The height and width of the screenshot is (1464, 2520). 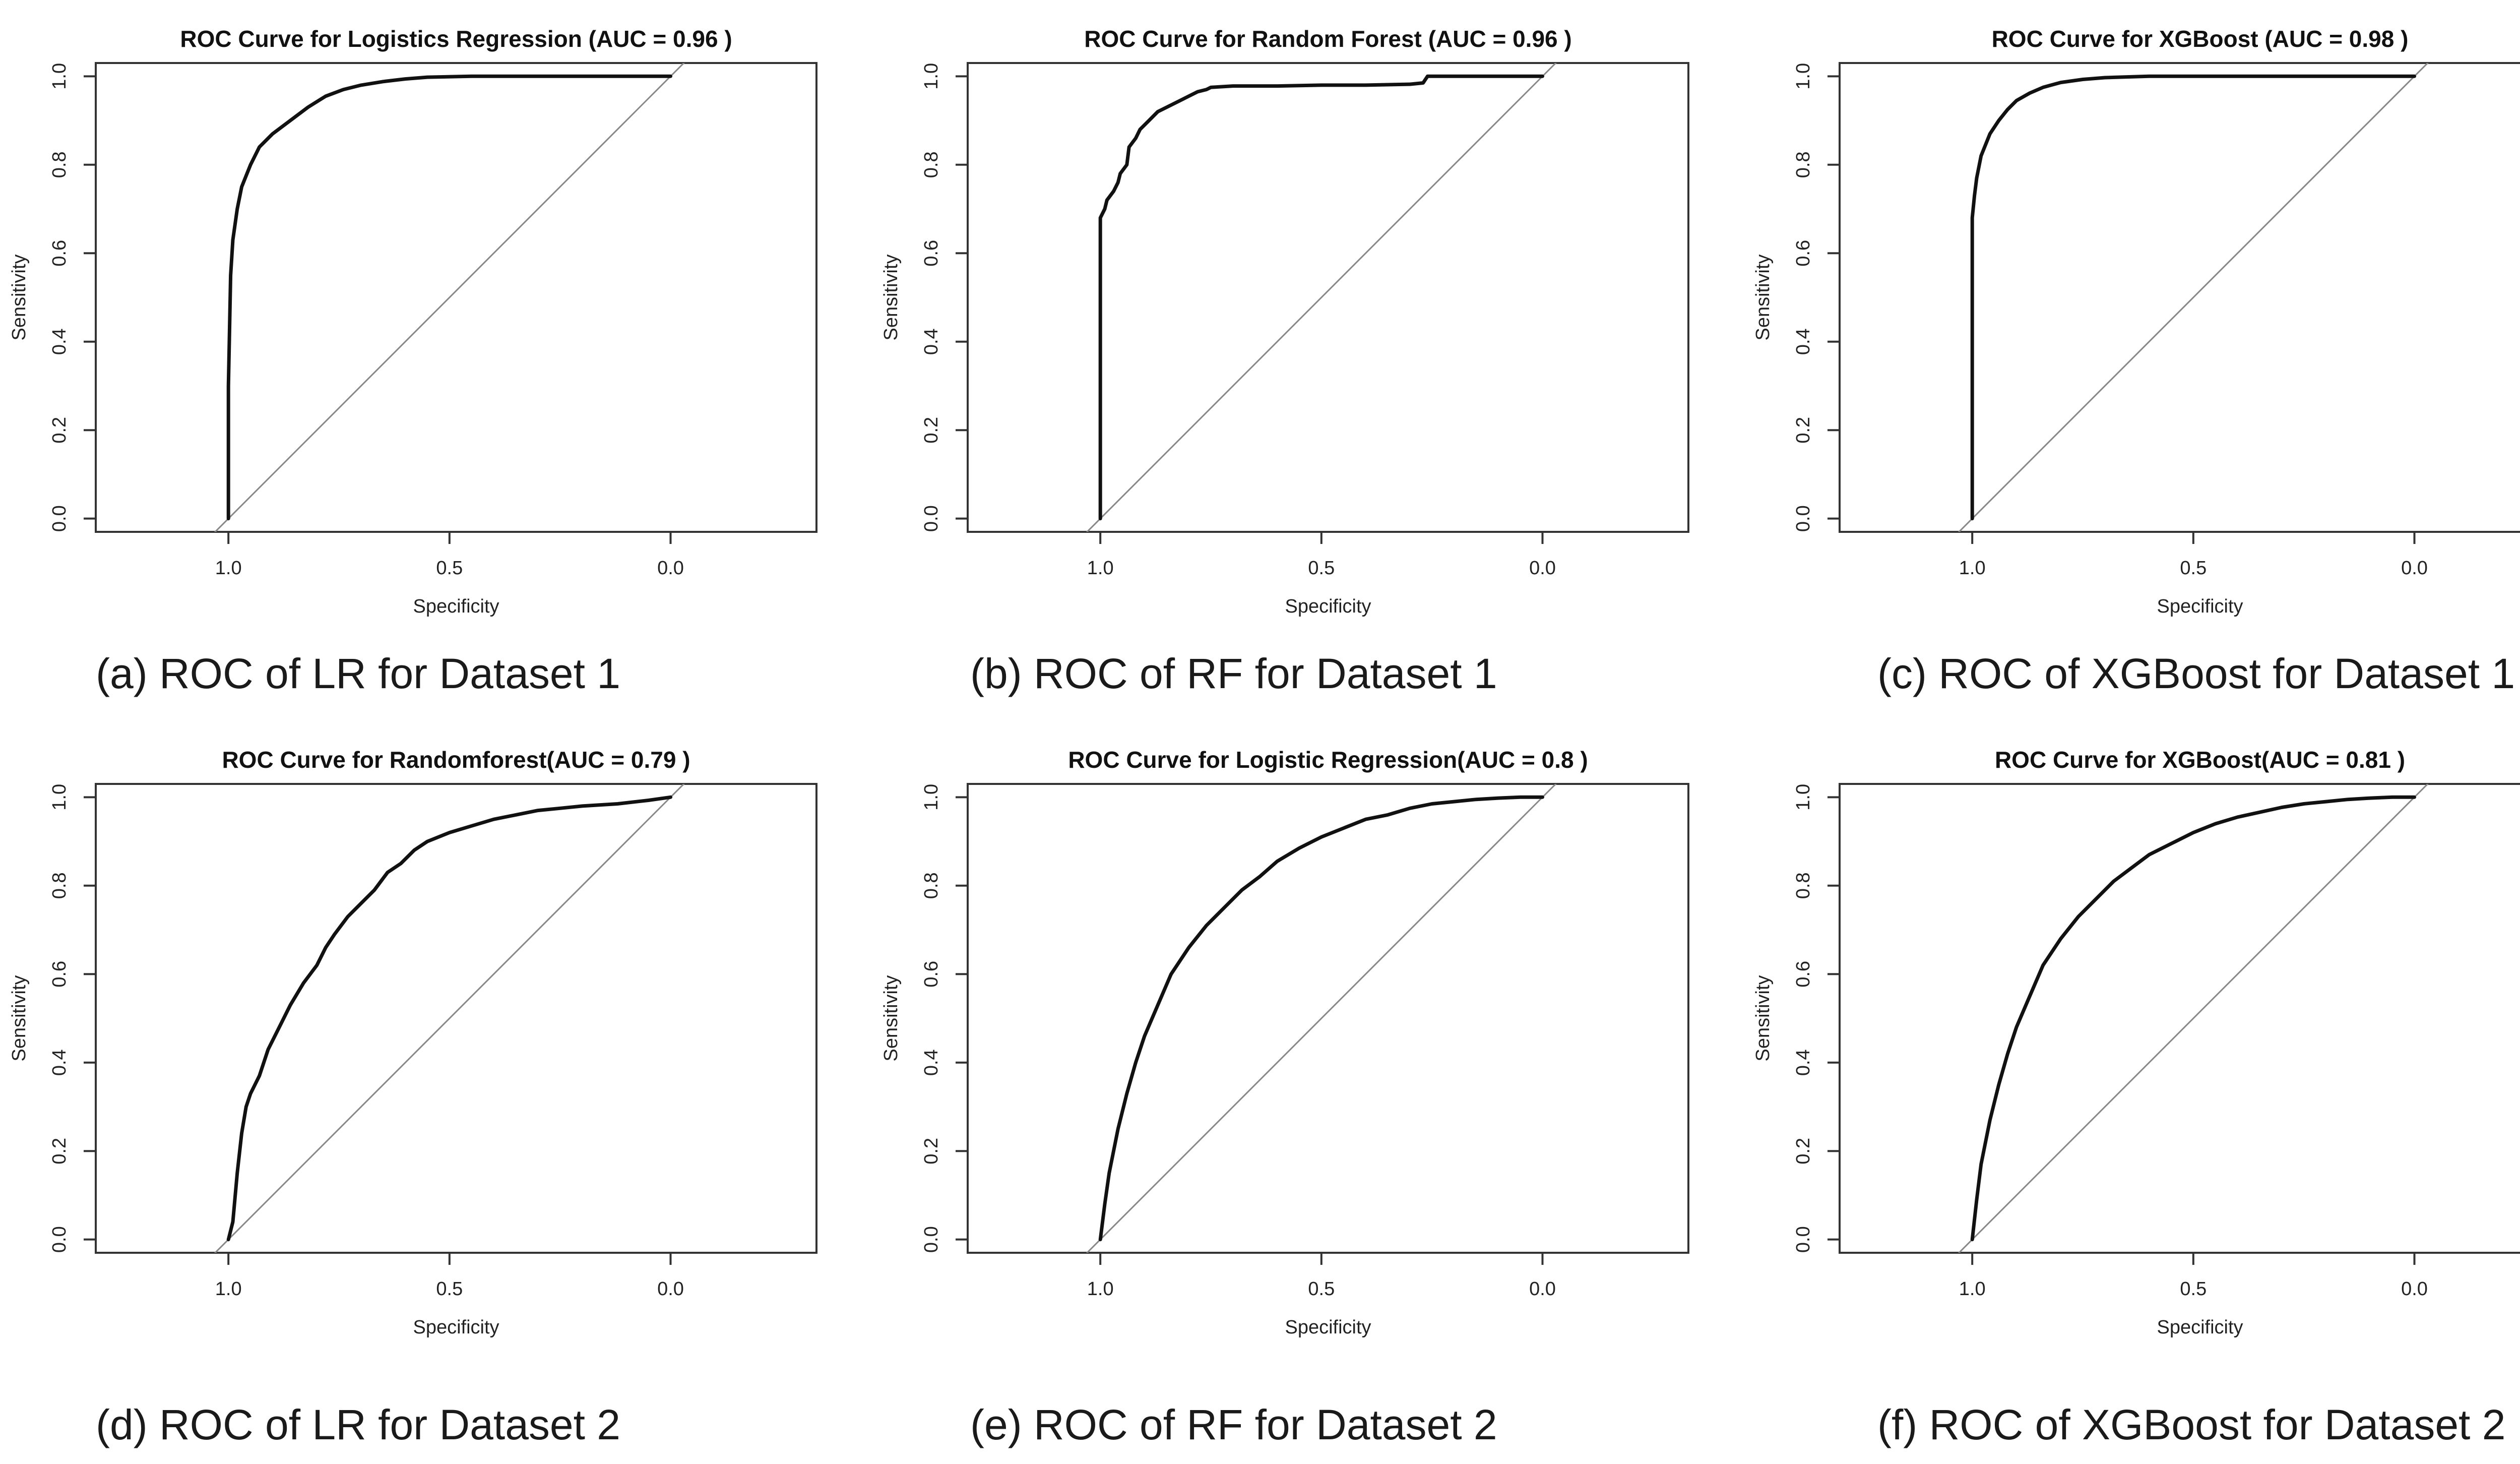 I want to click on panel-d-ylabel: Sensitivity, so click(x=19, y=1018).